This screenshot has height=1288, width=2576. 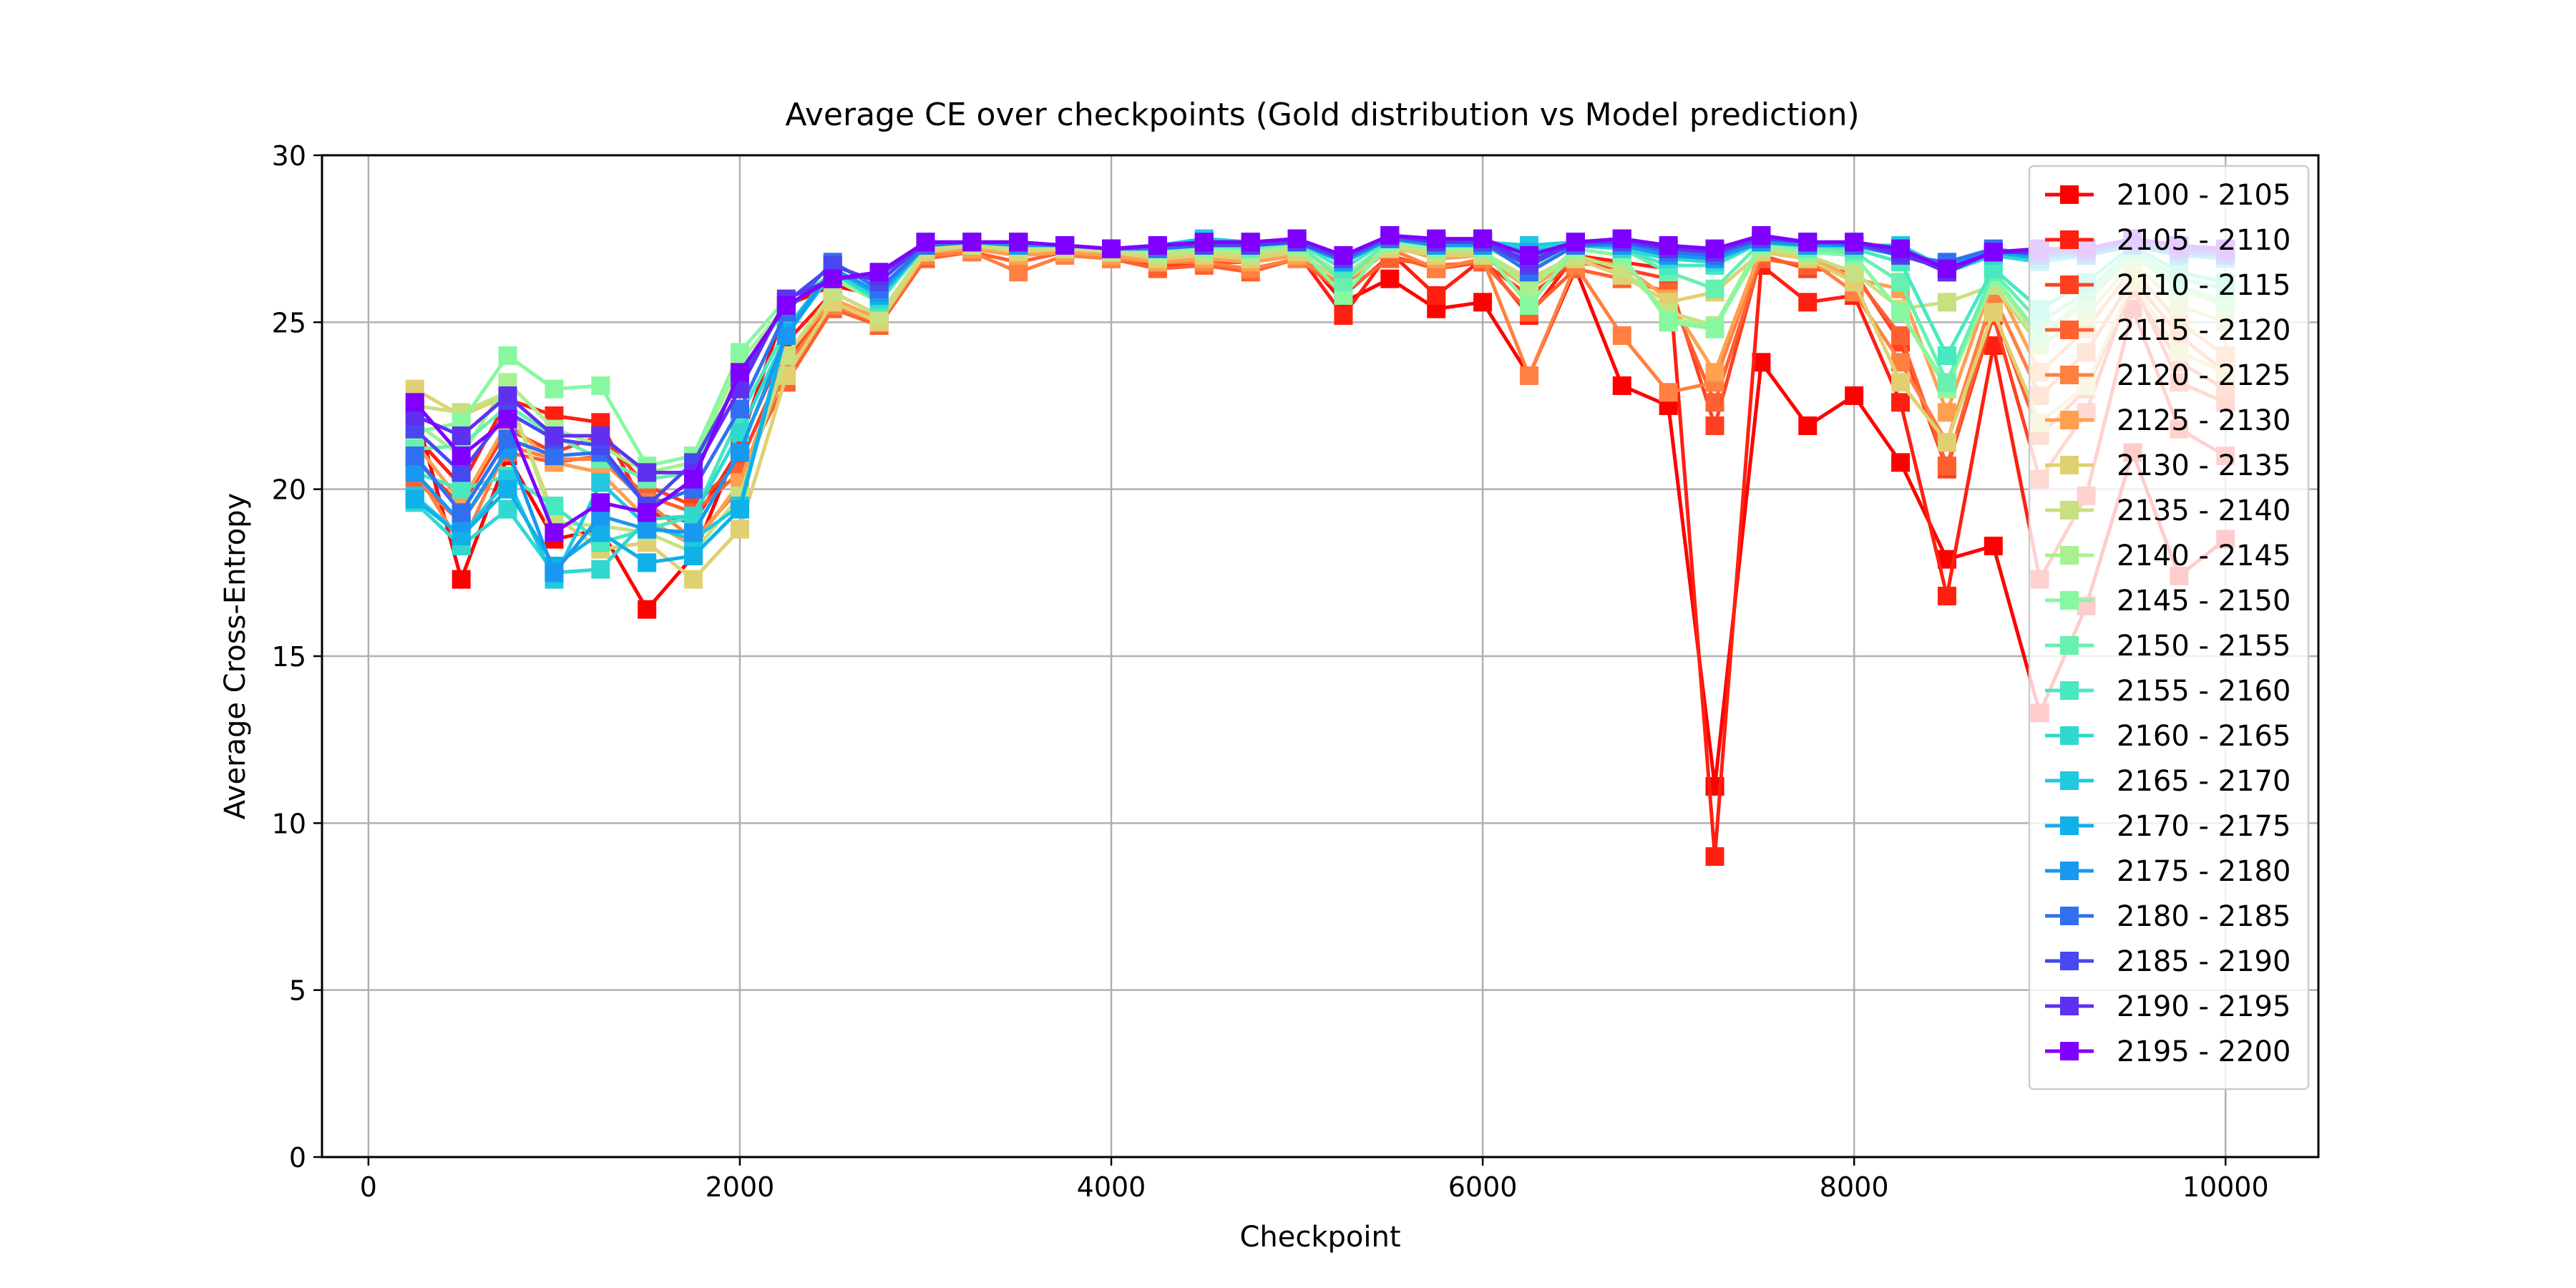 What do you see at coordinates (2203, 420) in the screenshot?
I see `legend-label: 2125 - 2130` at bounding box center [2203, 420].